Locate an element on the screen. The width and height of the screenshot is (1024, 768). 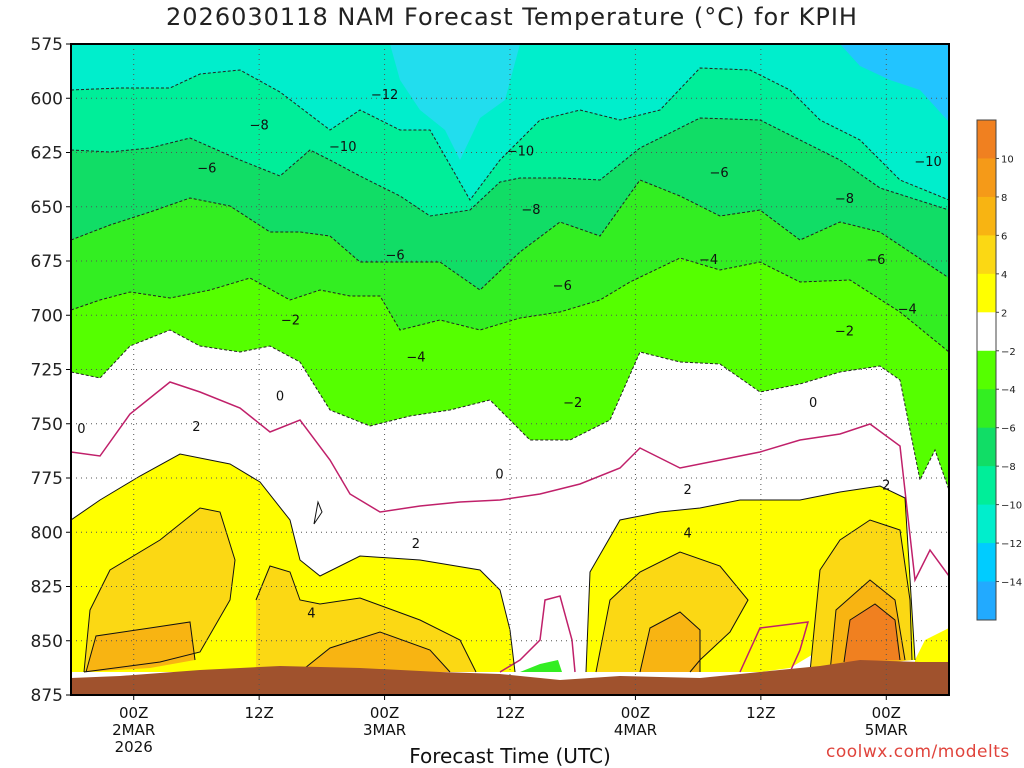
band-blue-topright is located at coordinates (894, 83).